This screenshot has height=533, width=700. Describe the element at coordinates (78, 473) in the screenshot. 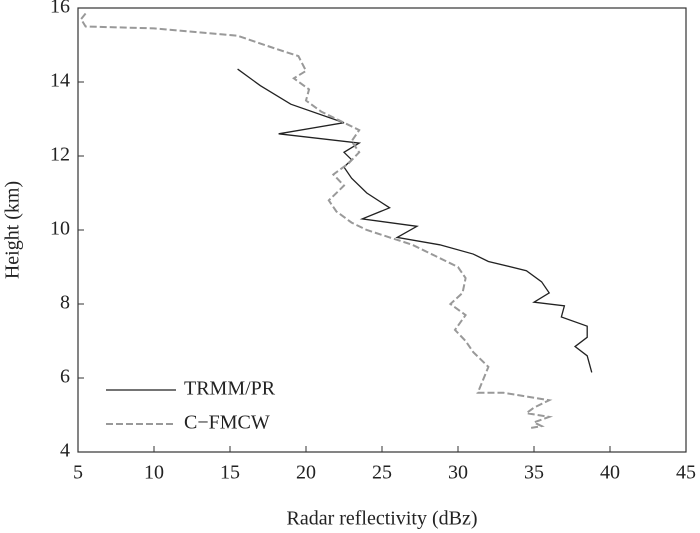

I see `x-tick-label: 5` at that location.